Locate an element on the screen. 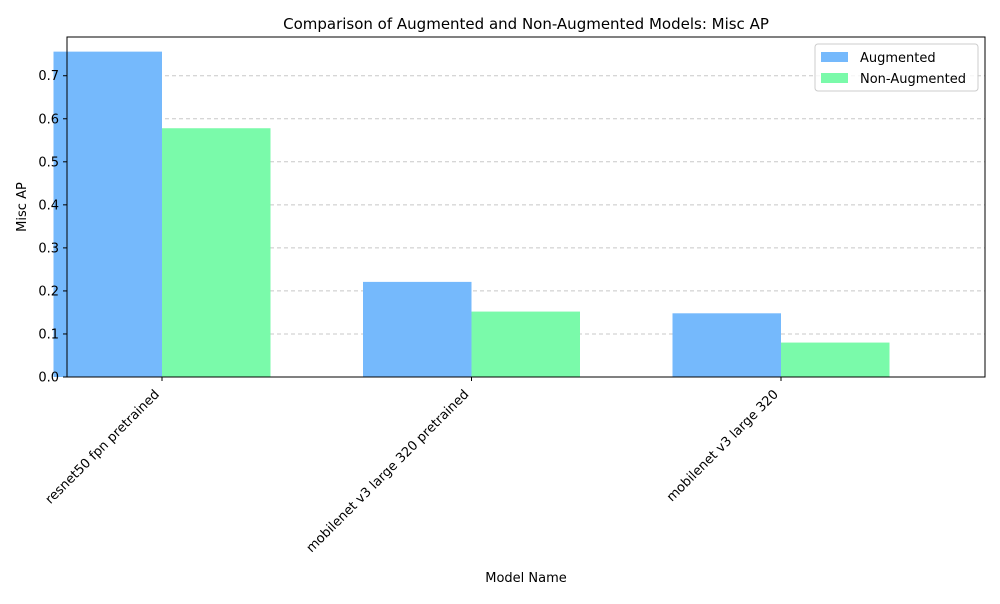 Image resolution: width=1000 pixels, height=604 pixels. x-tick-label: resnet50 fpn pretrained is located at coordinates (103, 447).